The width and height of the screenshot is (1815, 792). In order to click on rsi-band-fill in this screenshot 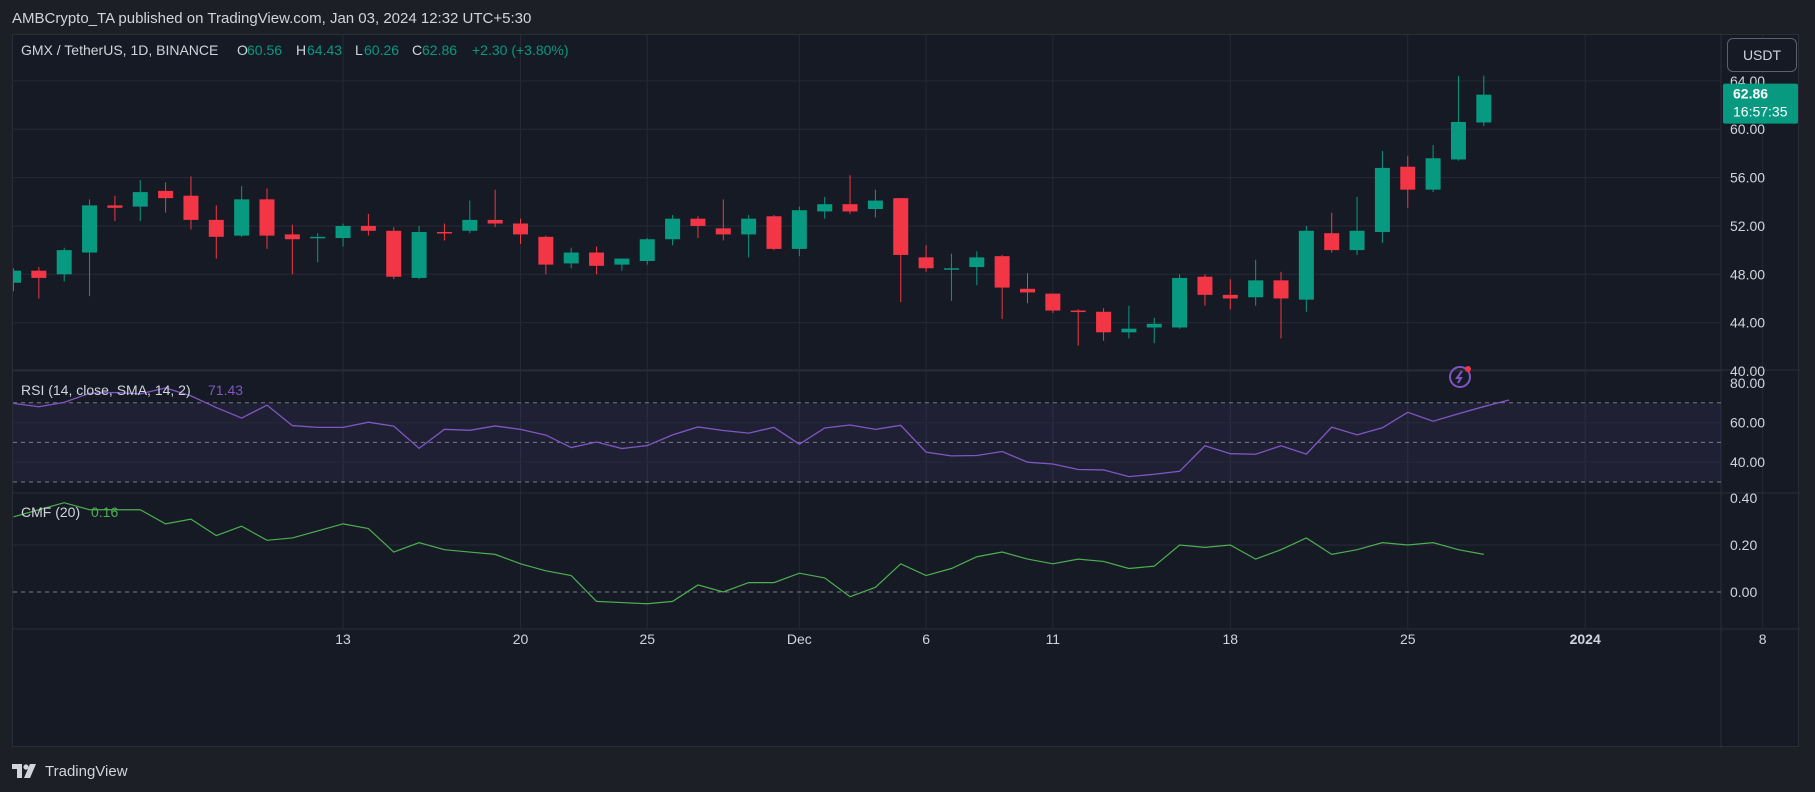, I will do `click(867, 442)`.